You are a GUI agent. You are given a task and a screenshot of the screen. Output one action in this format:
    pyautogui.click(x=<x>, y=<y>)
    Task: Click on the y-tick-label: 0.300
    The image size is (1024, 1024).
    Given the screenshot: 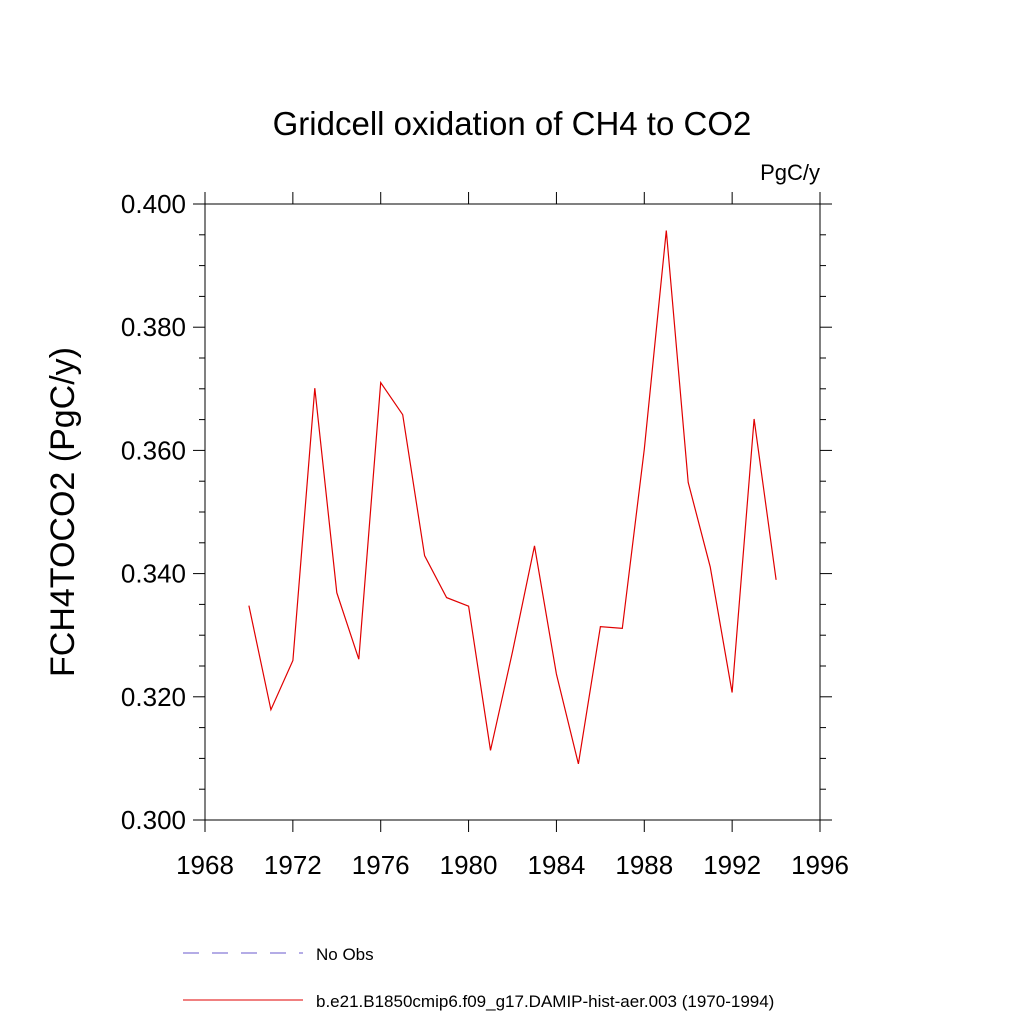 What is the action you would take?
    pyautogui.click(x=153, y=820)
    